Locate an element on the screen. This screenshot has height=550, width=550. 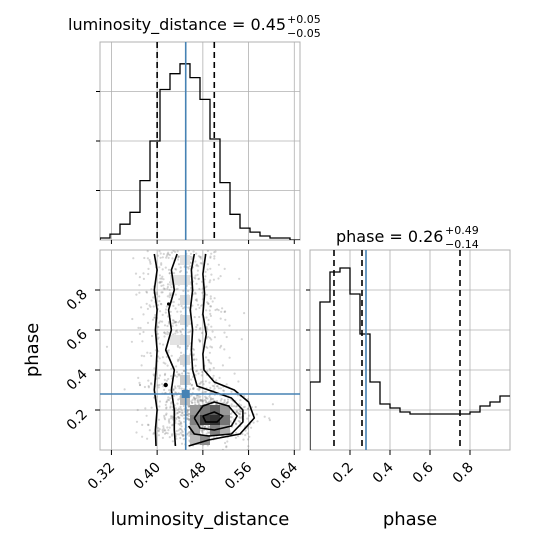
phase-histogram is located at coordinates (410, 358).